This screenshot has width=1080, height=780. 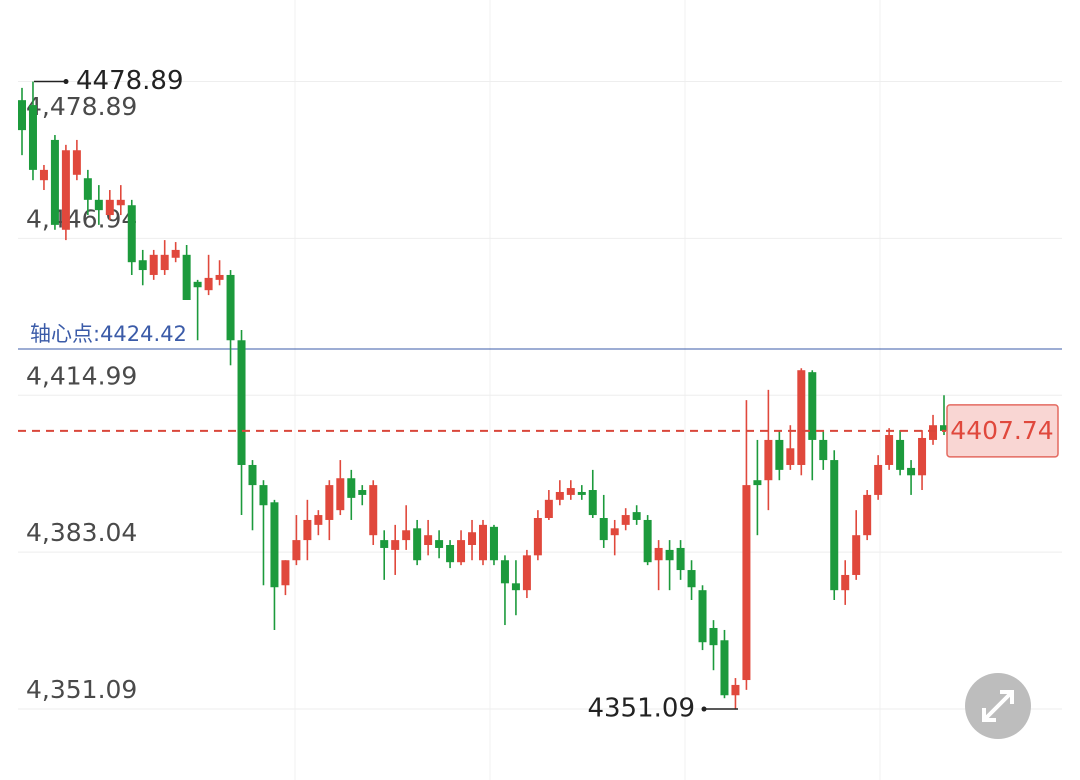 I want to click on low-label: 4351.09, so click(x=641, y=709).